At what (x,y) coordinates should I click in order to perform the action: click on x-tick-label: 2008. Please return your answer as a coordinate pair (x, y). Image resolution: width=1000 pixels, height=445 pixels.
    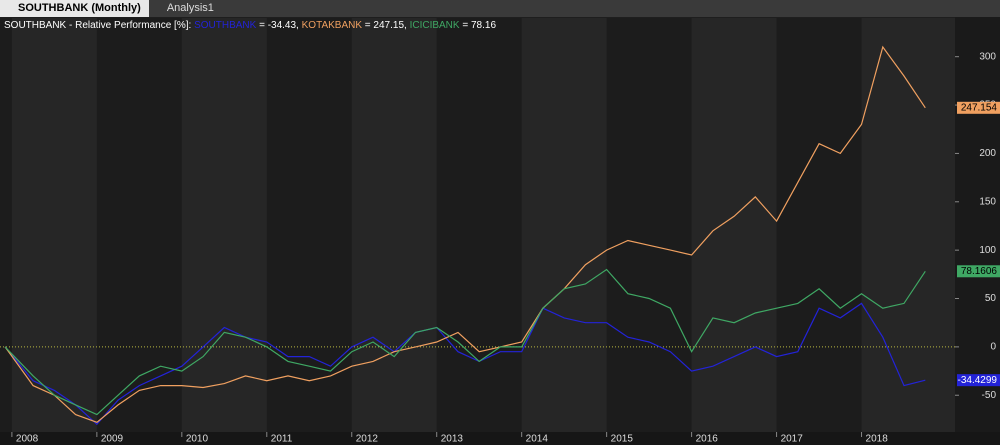
    Looking at the image, I should click on (27, 439).